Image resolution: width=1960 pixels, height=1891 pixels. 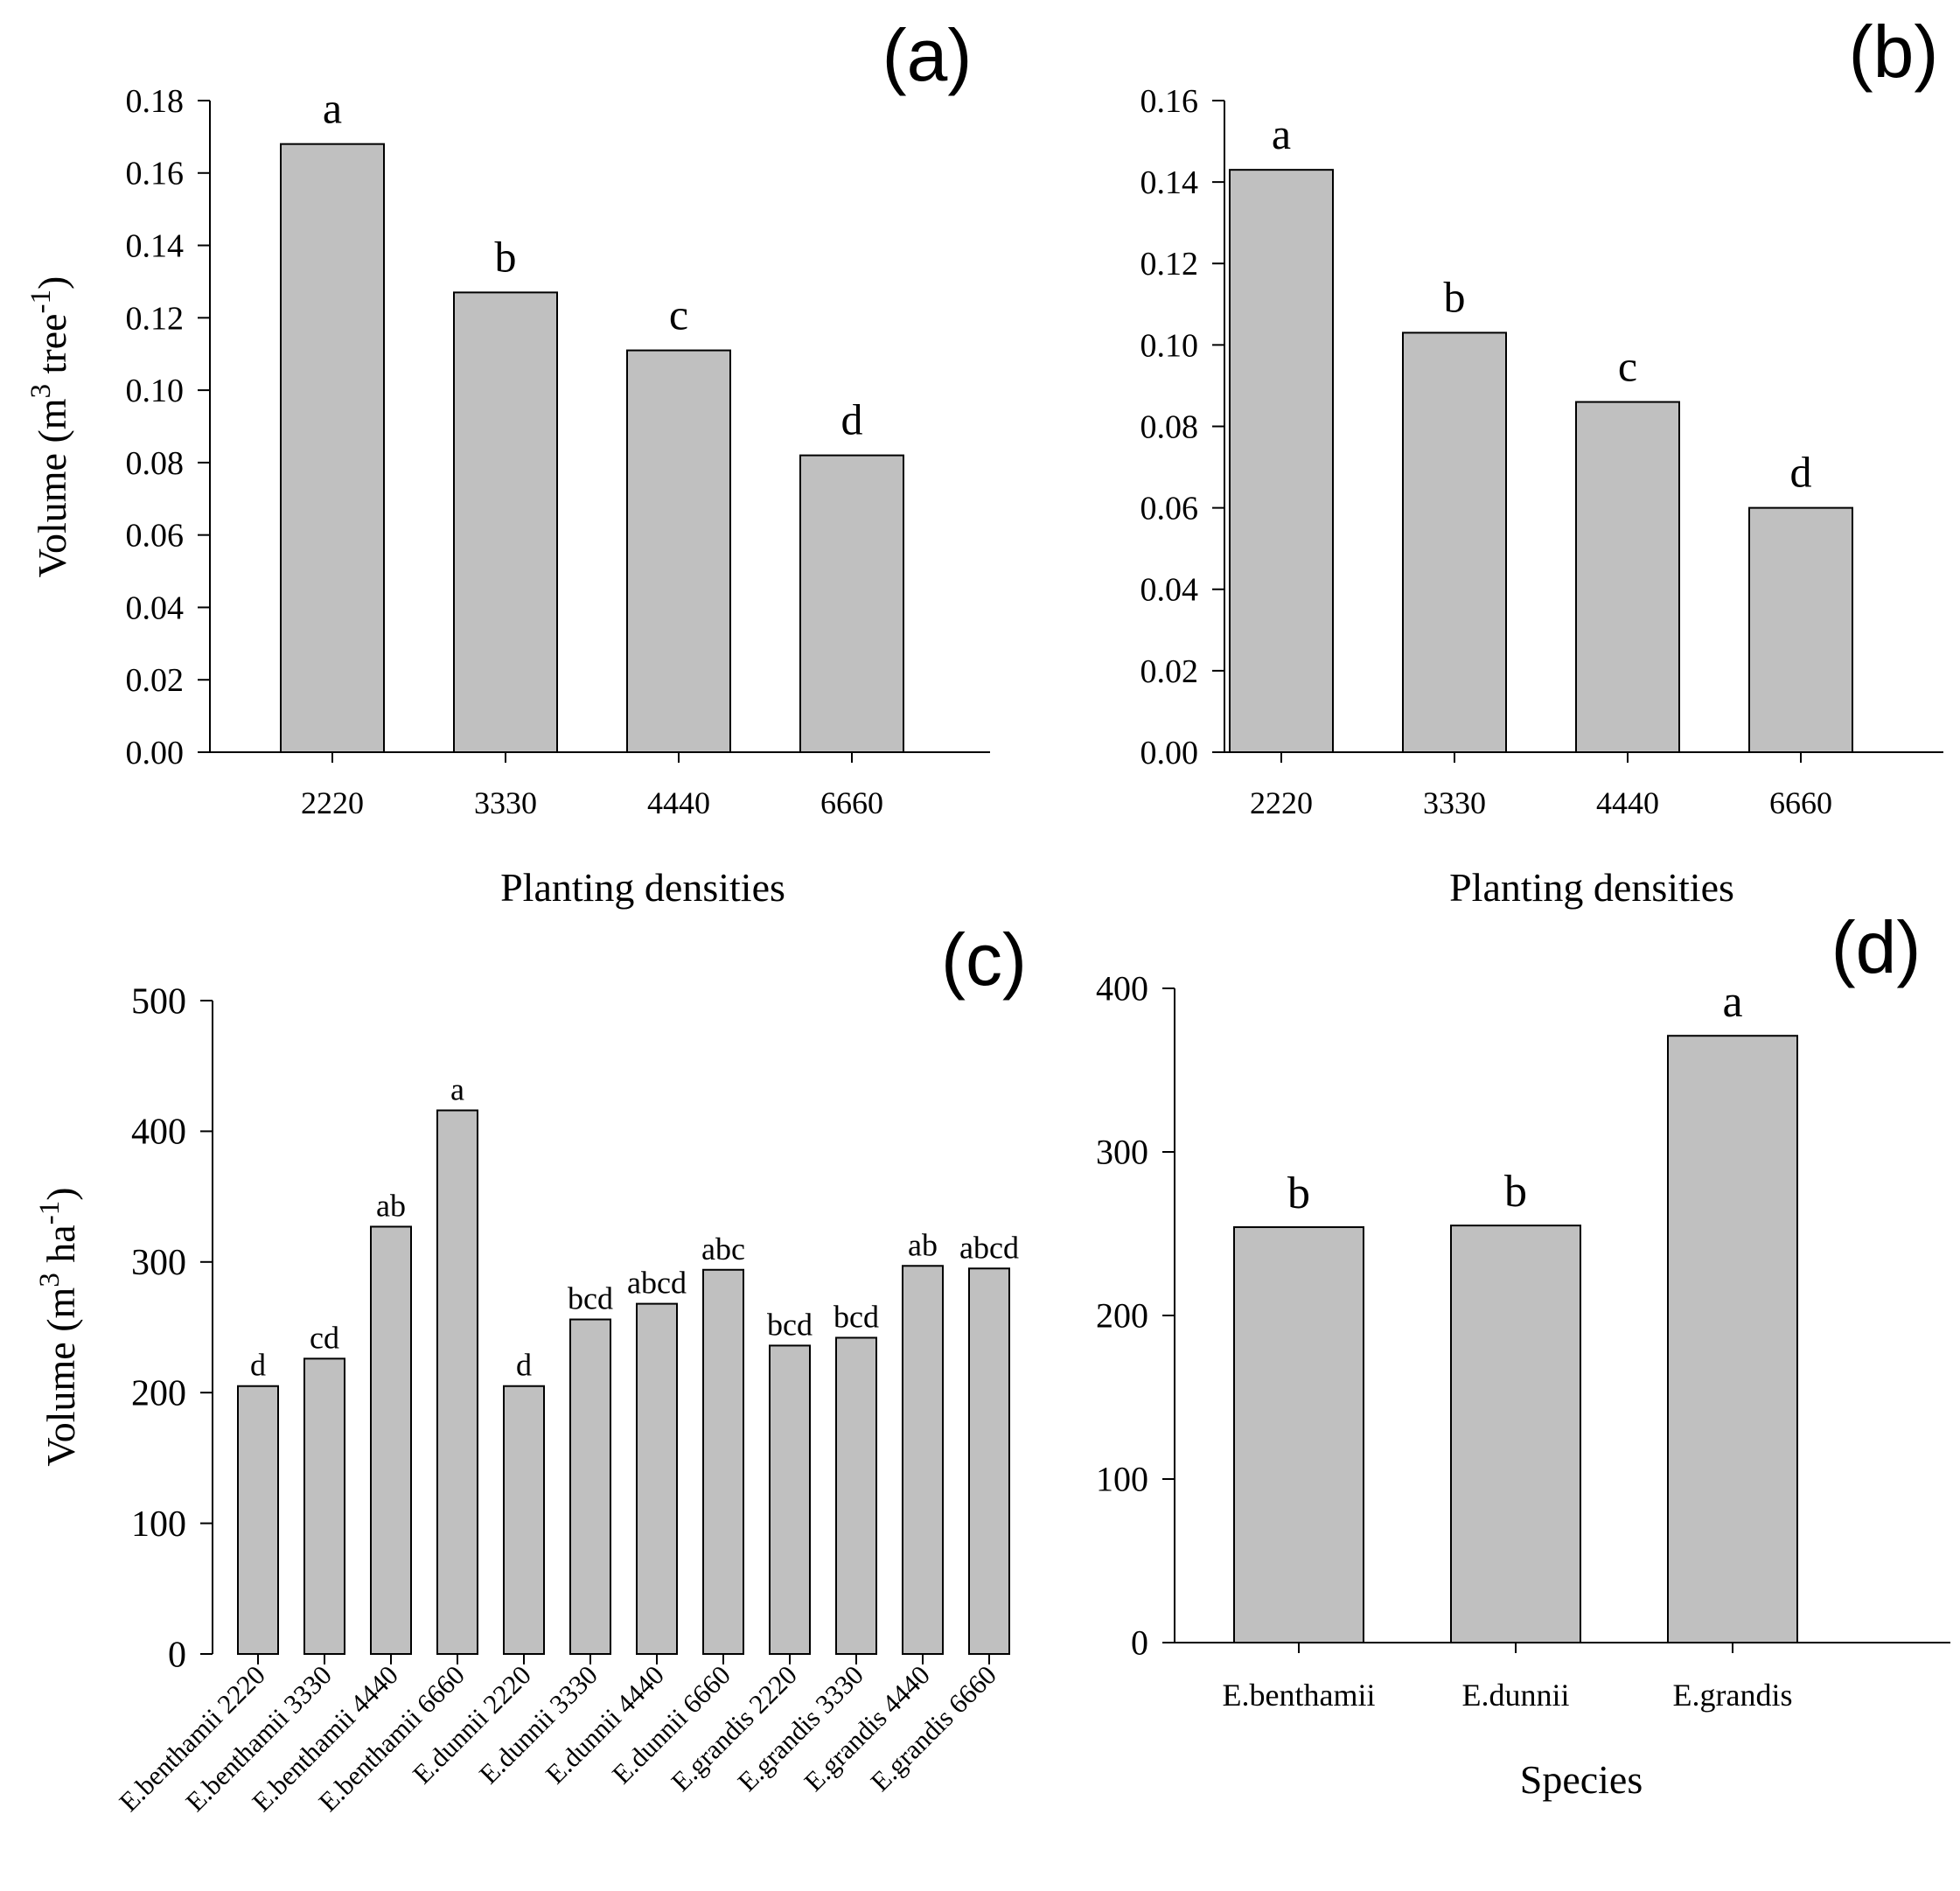 I want to click on y-axis-label: Volume (m3 tree-1), so click(x=49, y=427).